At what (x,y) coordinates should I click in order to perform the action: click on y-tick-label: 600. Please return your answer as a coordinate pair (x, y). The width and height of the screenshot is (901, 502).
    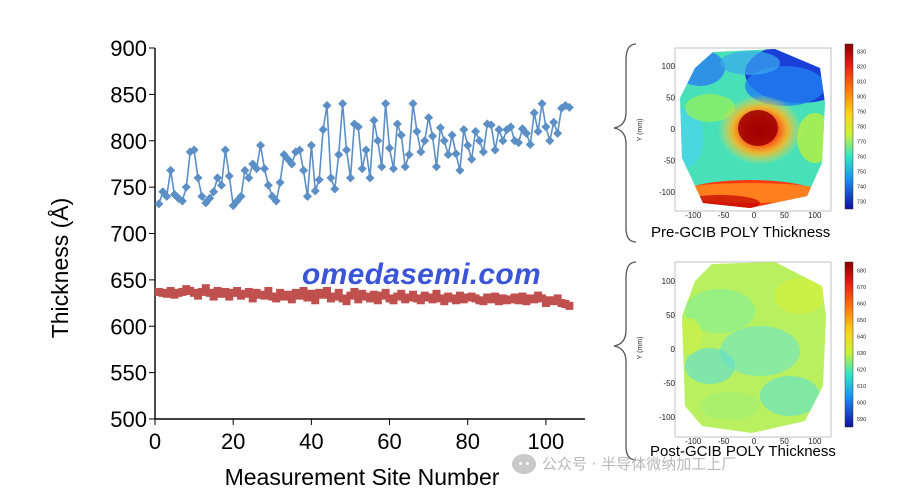
    Looking at the image, I should click on (128, 326).